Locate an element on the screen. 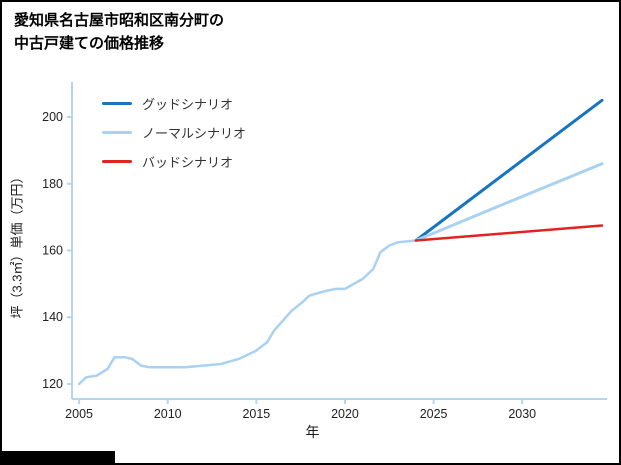 The width and height of the screenshot is (621, 465). chart-legend: グッドシナリオ ノーマルシナリオ バッドシナリオ is located at coordinates (174, 132).